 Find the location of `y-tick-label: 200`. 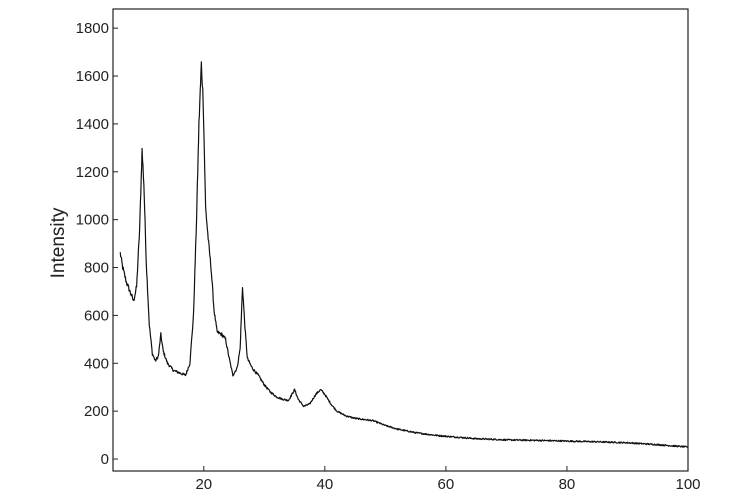

y-tick-label: 200 is located at coordinates (96, 411).